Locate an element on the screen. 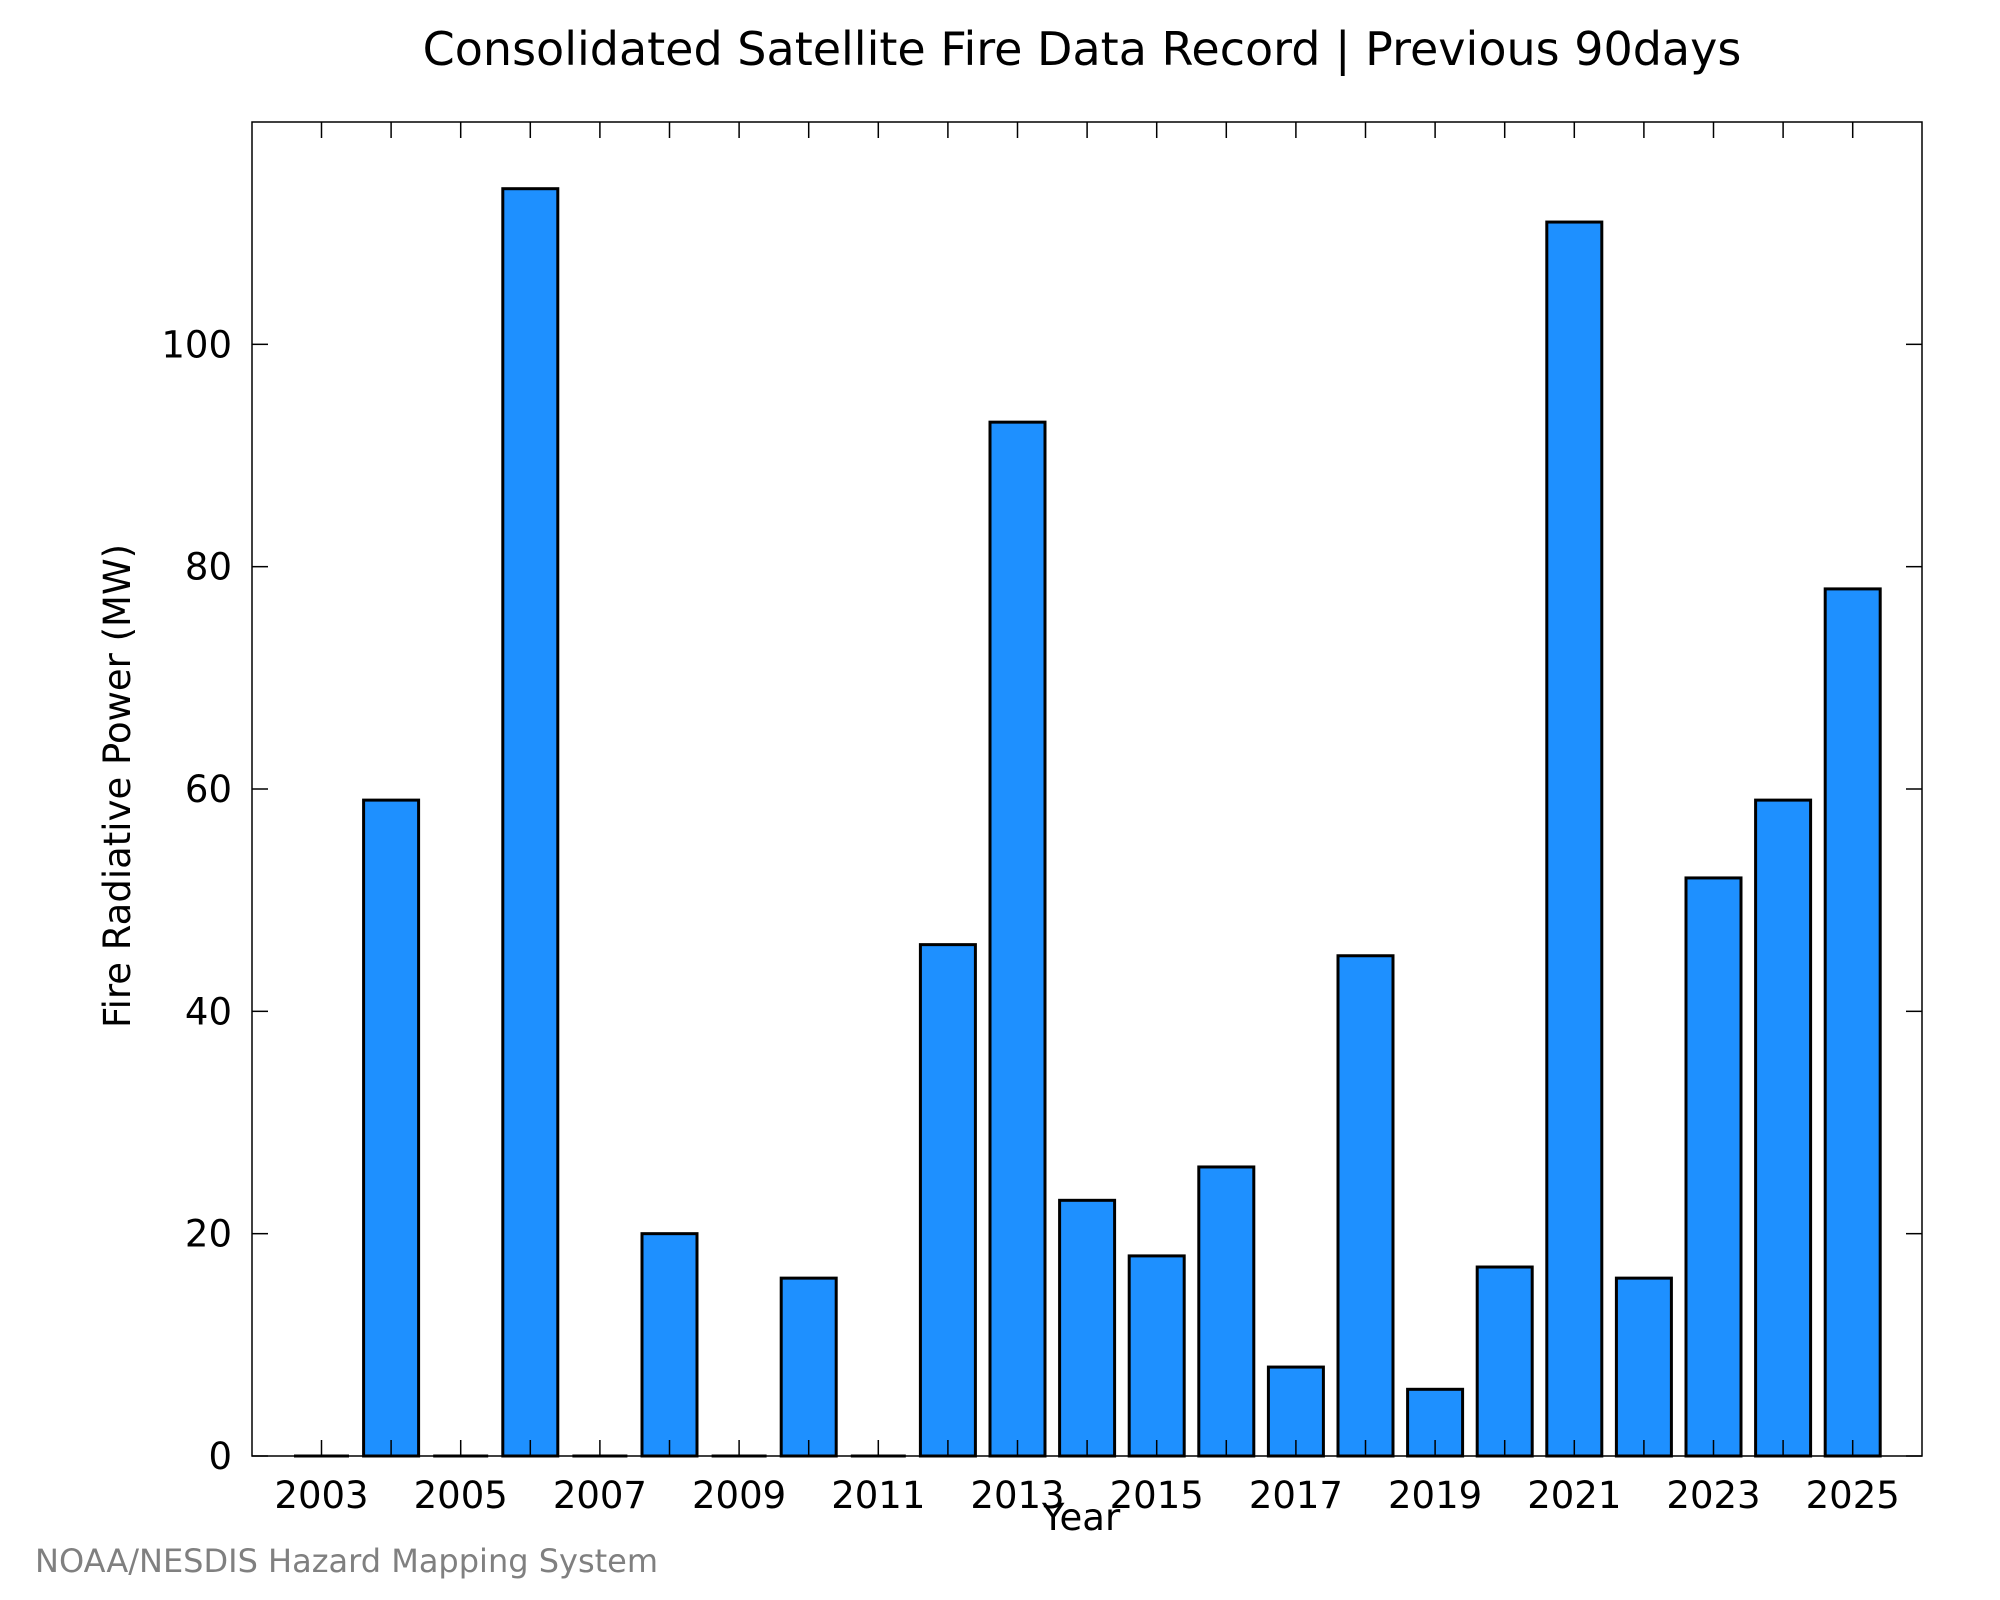 The image size is (2000, 1600). bar-2010 is located at coordinates (808, 1367).